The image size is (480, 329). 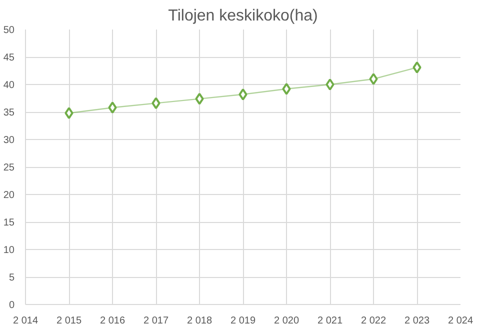 What do you see at coordinates (373, 321) in the screenshot?
I see `x-tick-label: 2 022` at bounding box center [373, 321].